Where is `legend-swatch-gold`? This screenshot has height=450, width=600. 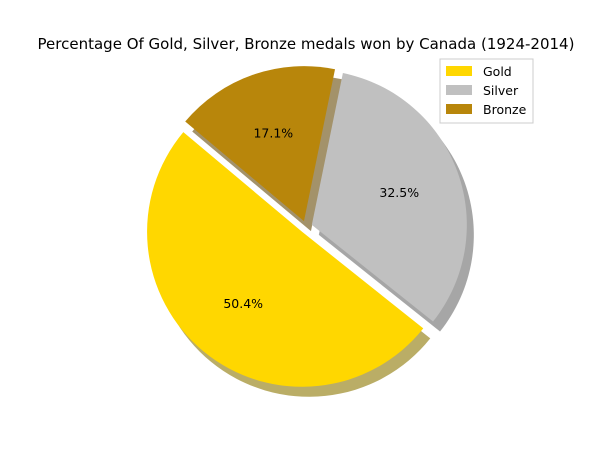
legend-swatch-gold is located at coordinates (459, 71).